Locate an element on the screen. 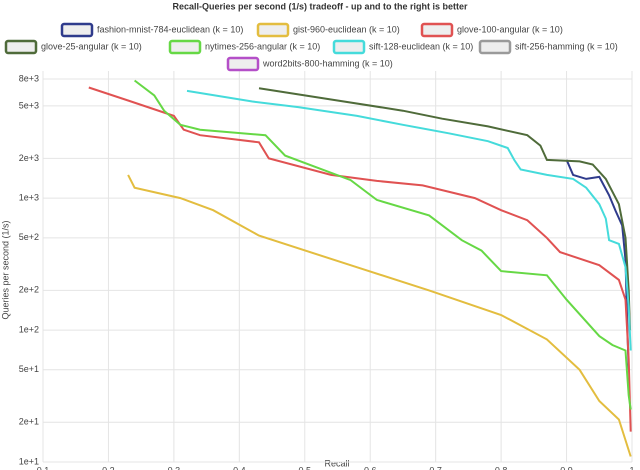 Image resolution: width=640 pixels, height=470 pixels. legend-label: gist-960-euclidean (k = 10) is located at coordinates (346, 29).